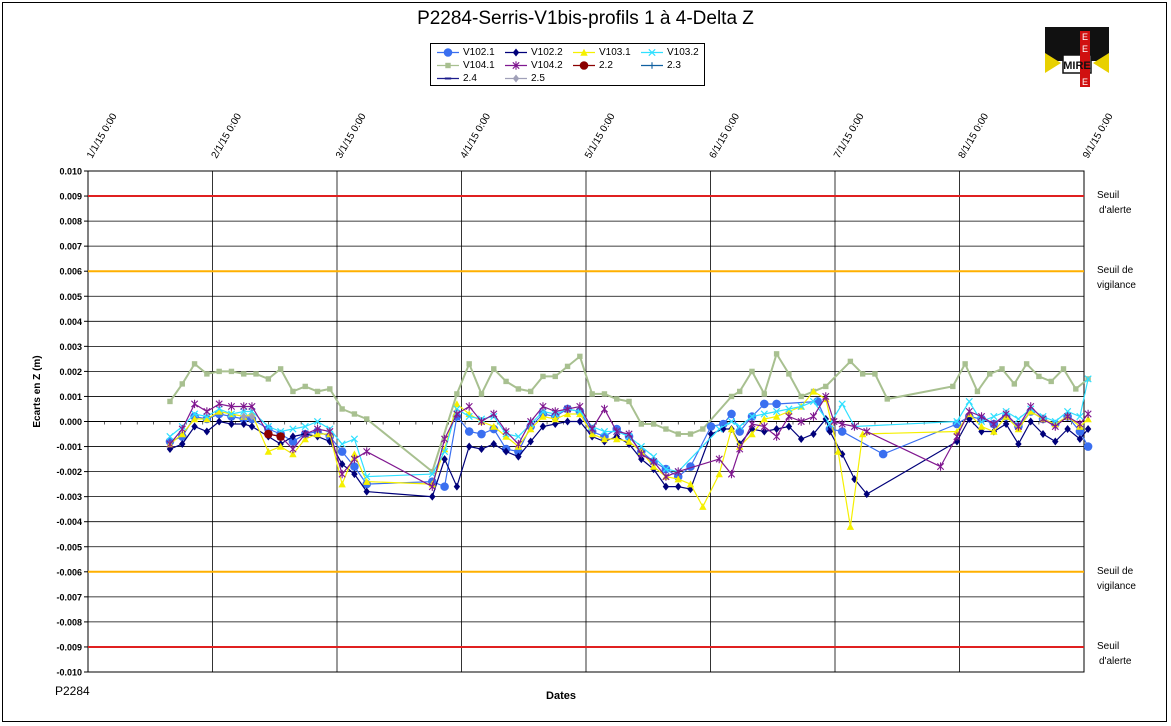 This screenshot has width=1171, height=726. What do you see at coordinates (1115, 211) in the screenshot?
I see `threshold-label-line: d'alerte` at bounding box center [1115, 211].